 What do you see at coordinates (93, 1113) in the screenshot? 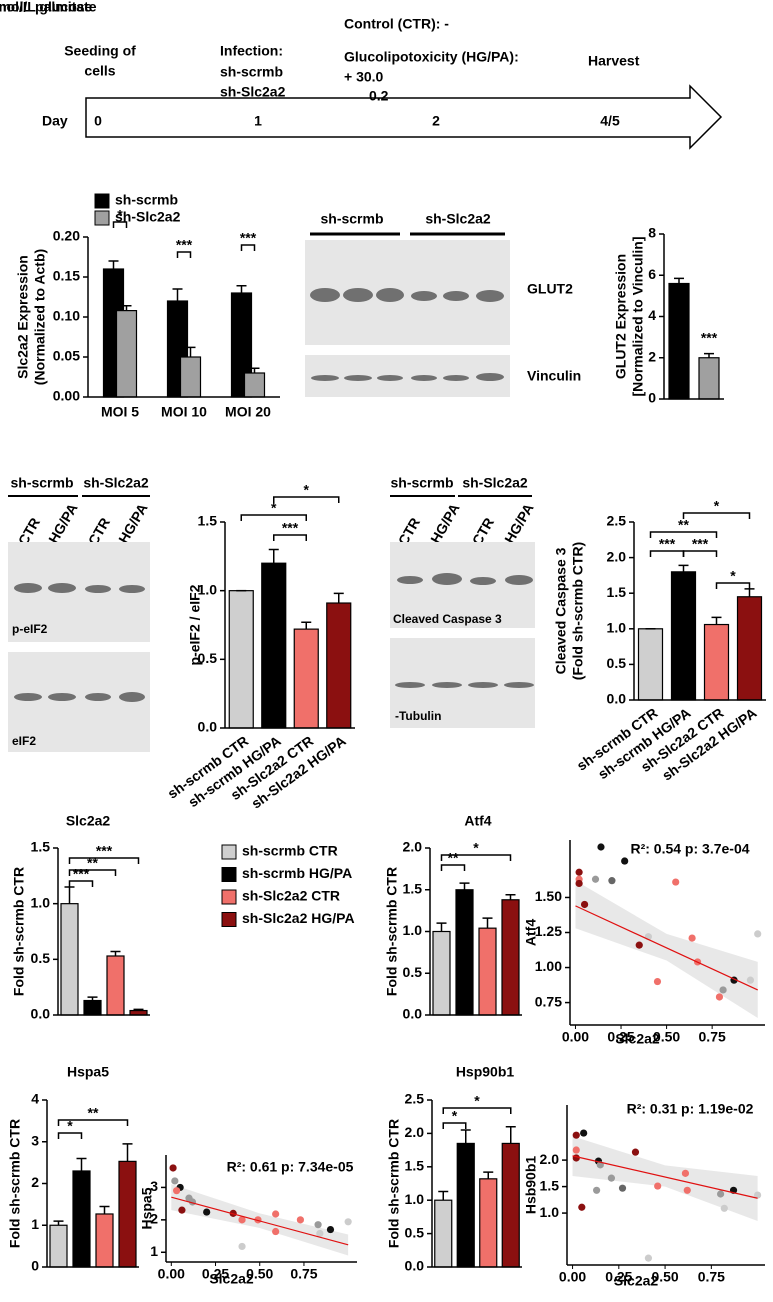
I see `significance-label: **` at bounding box center [93, 1113].